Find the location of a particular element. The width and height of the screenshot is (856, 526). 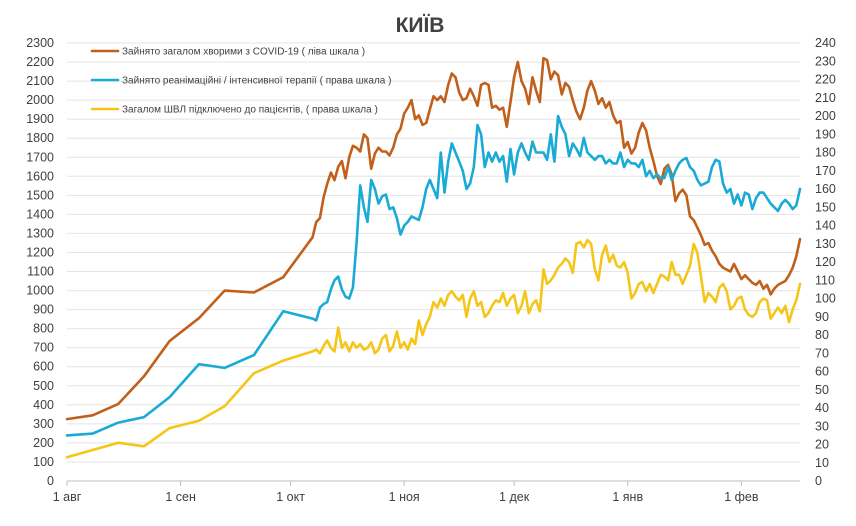

right-tick-label: 40 is located at coordinates (822, 408).